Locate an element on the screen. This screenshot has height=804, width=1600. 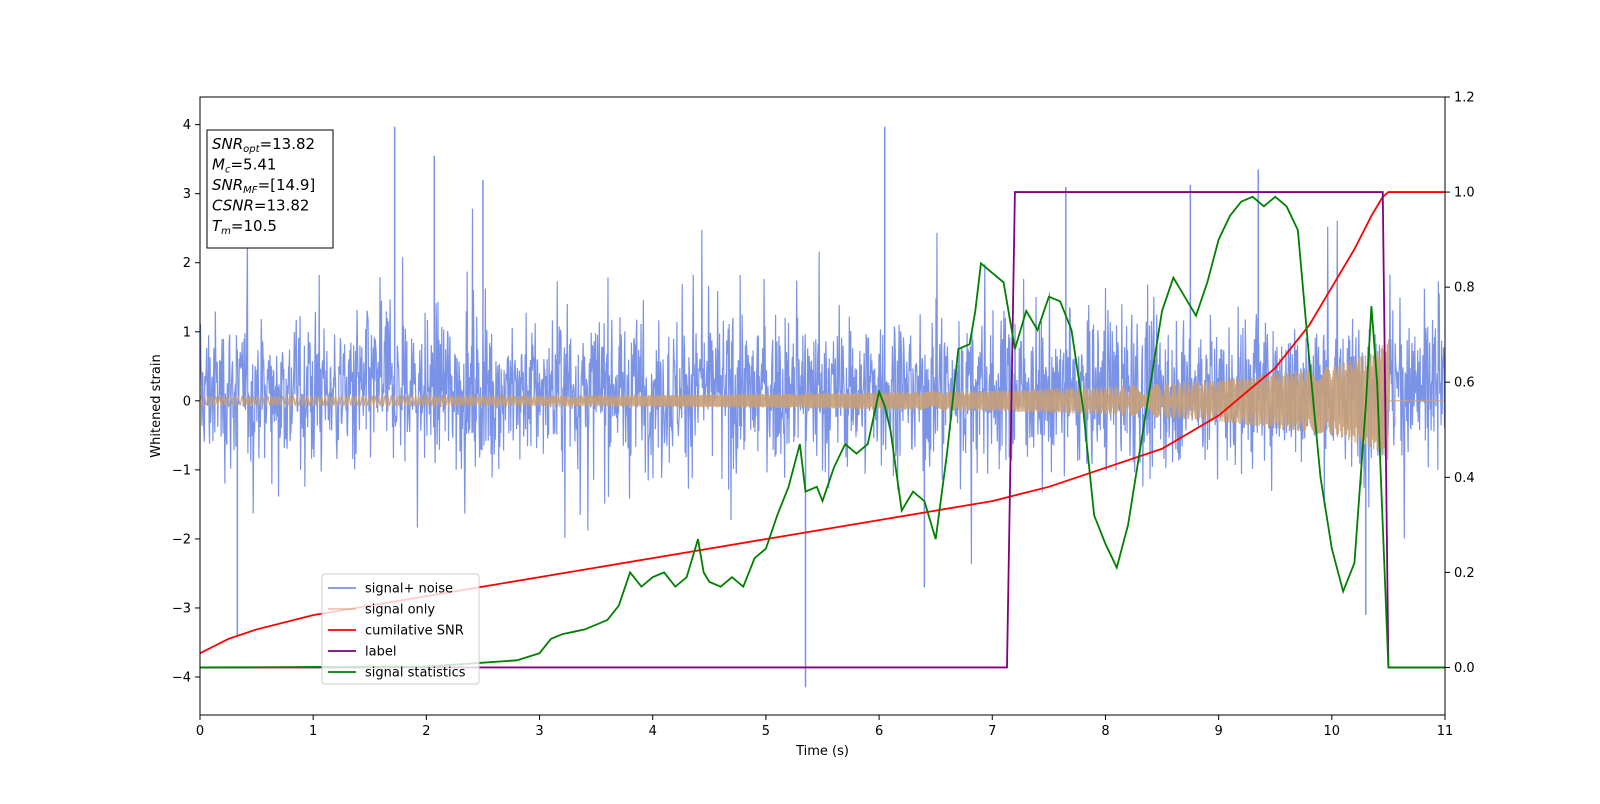
y2-tick-label: 0.4 is located at coordinates (1464, 478).